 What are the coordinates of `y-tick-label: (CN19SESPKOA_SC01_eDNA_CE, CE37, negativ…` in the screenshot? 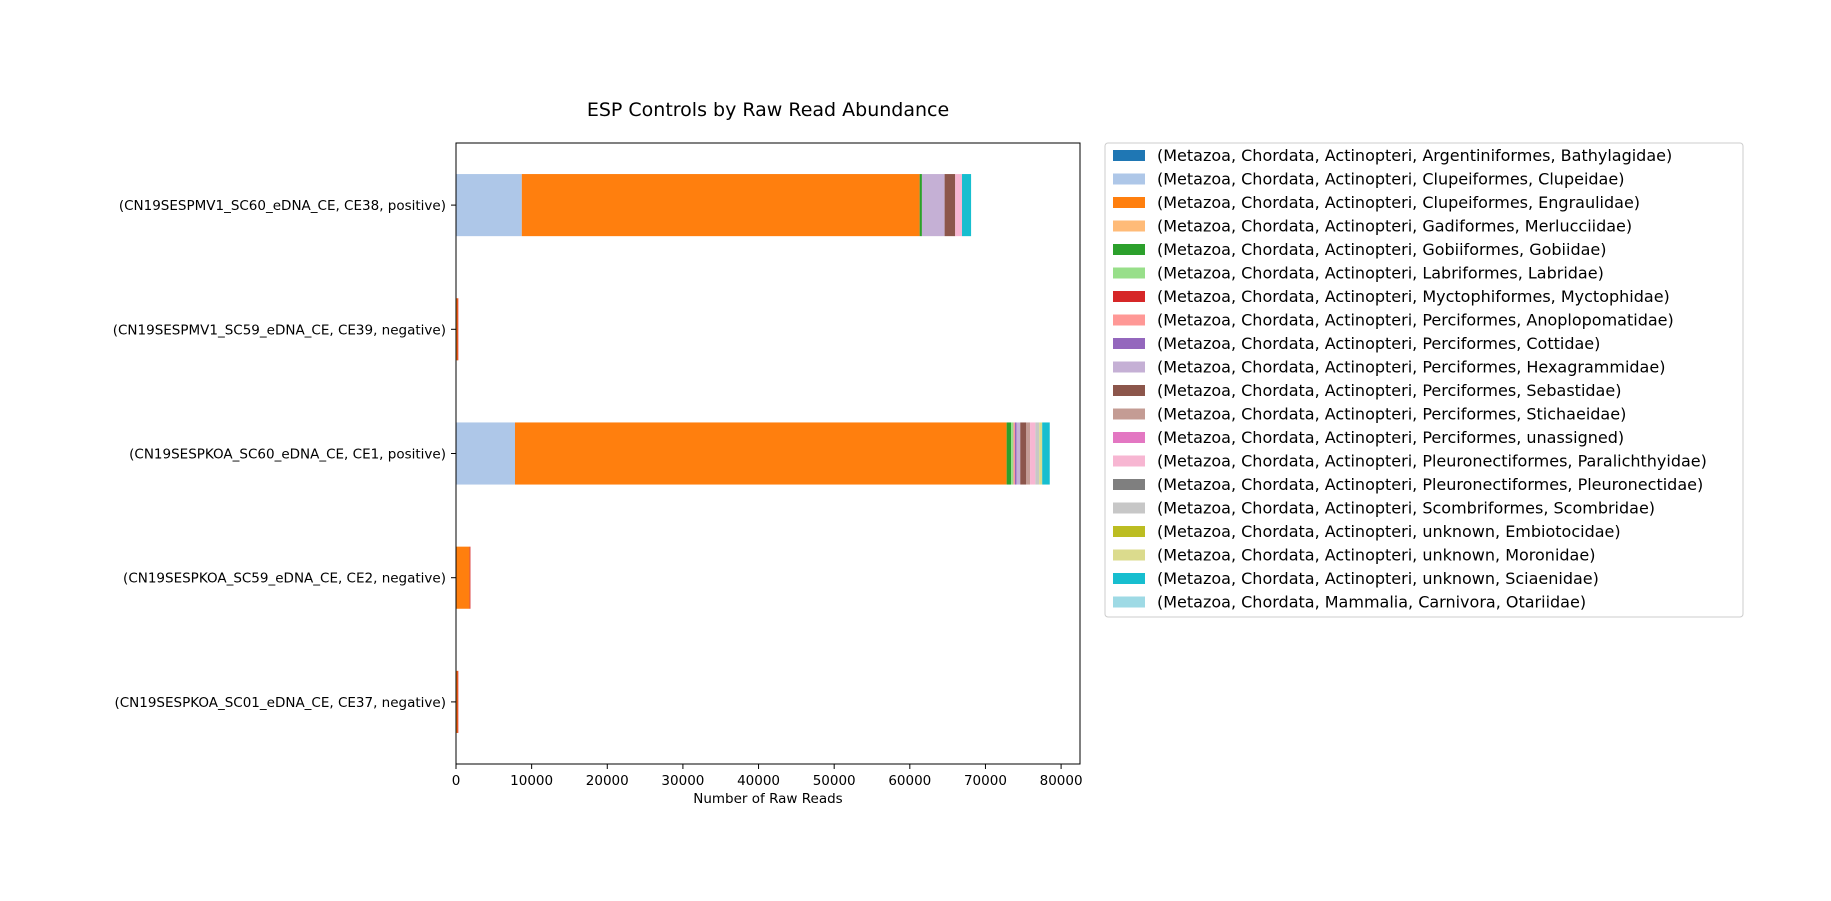 It's located at (280, 703).